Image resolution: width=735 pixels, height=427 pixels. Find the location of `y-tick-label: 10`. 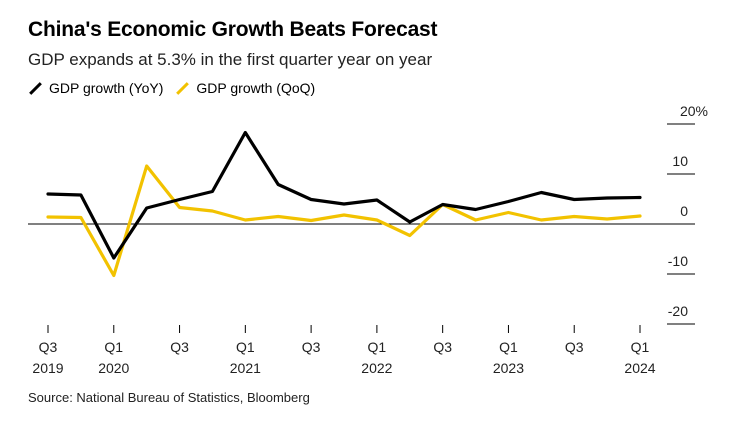

y-tick-label: 10 is located at coordinates (680, 161).